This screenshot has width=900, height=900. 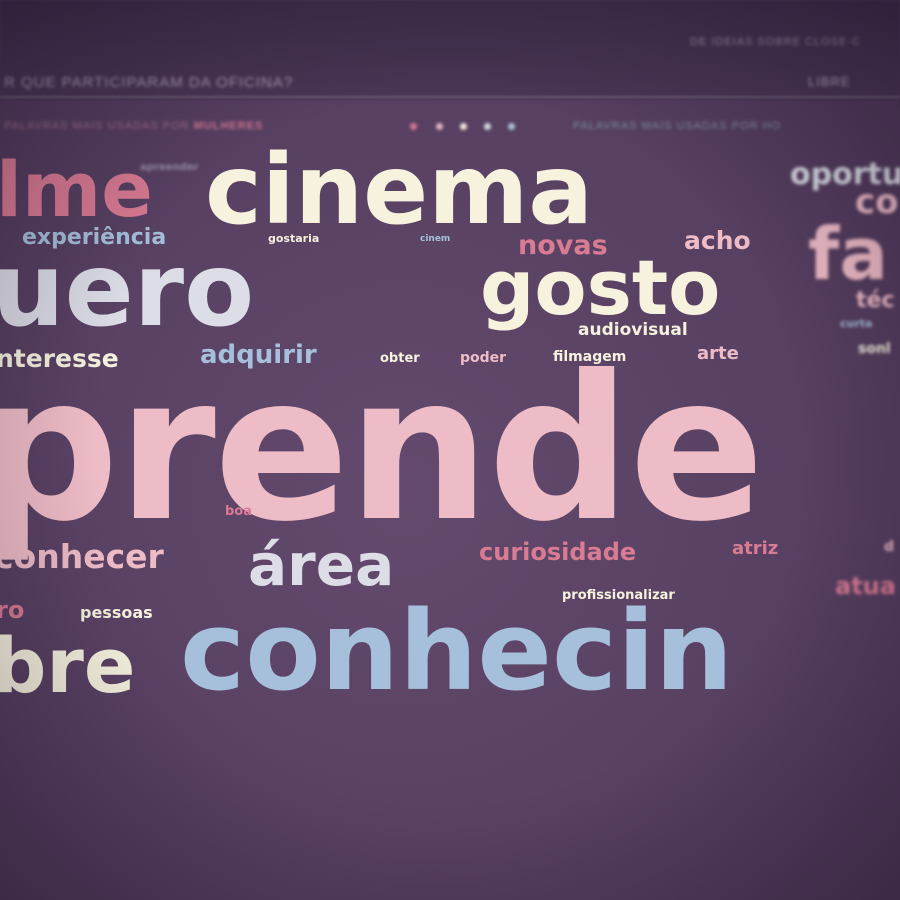 What do you see at coordinates (865, 586) in the screenshot?
I see `word-atuar: atua` at bounding box center [865, 586].